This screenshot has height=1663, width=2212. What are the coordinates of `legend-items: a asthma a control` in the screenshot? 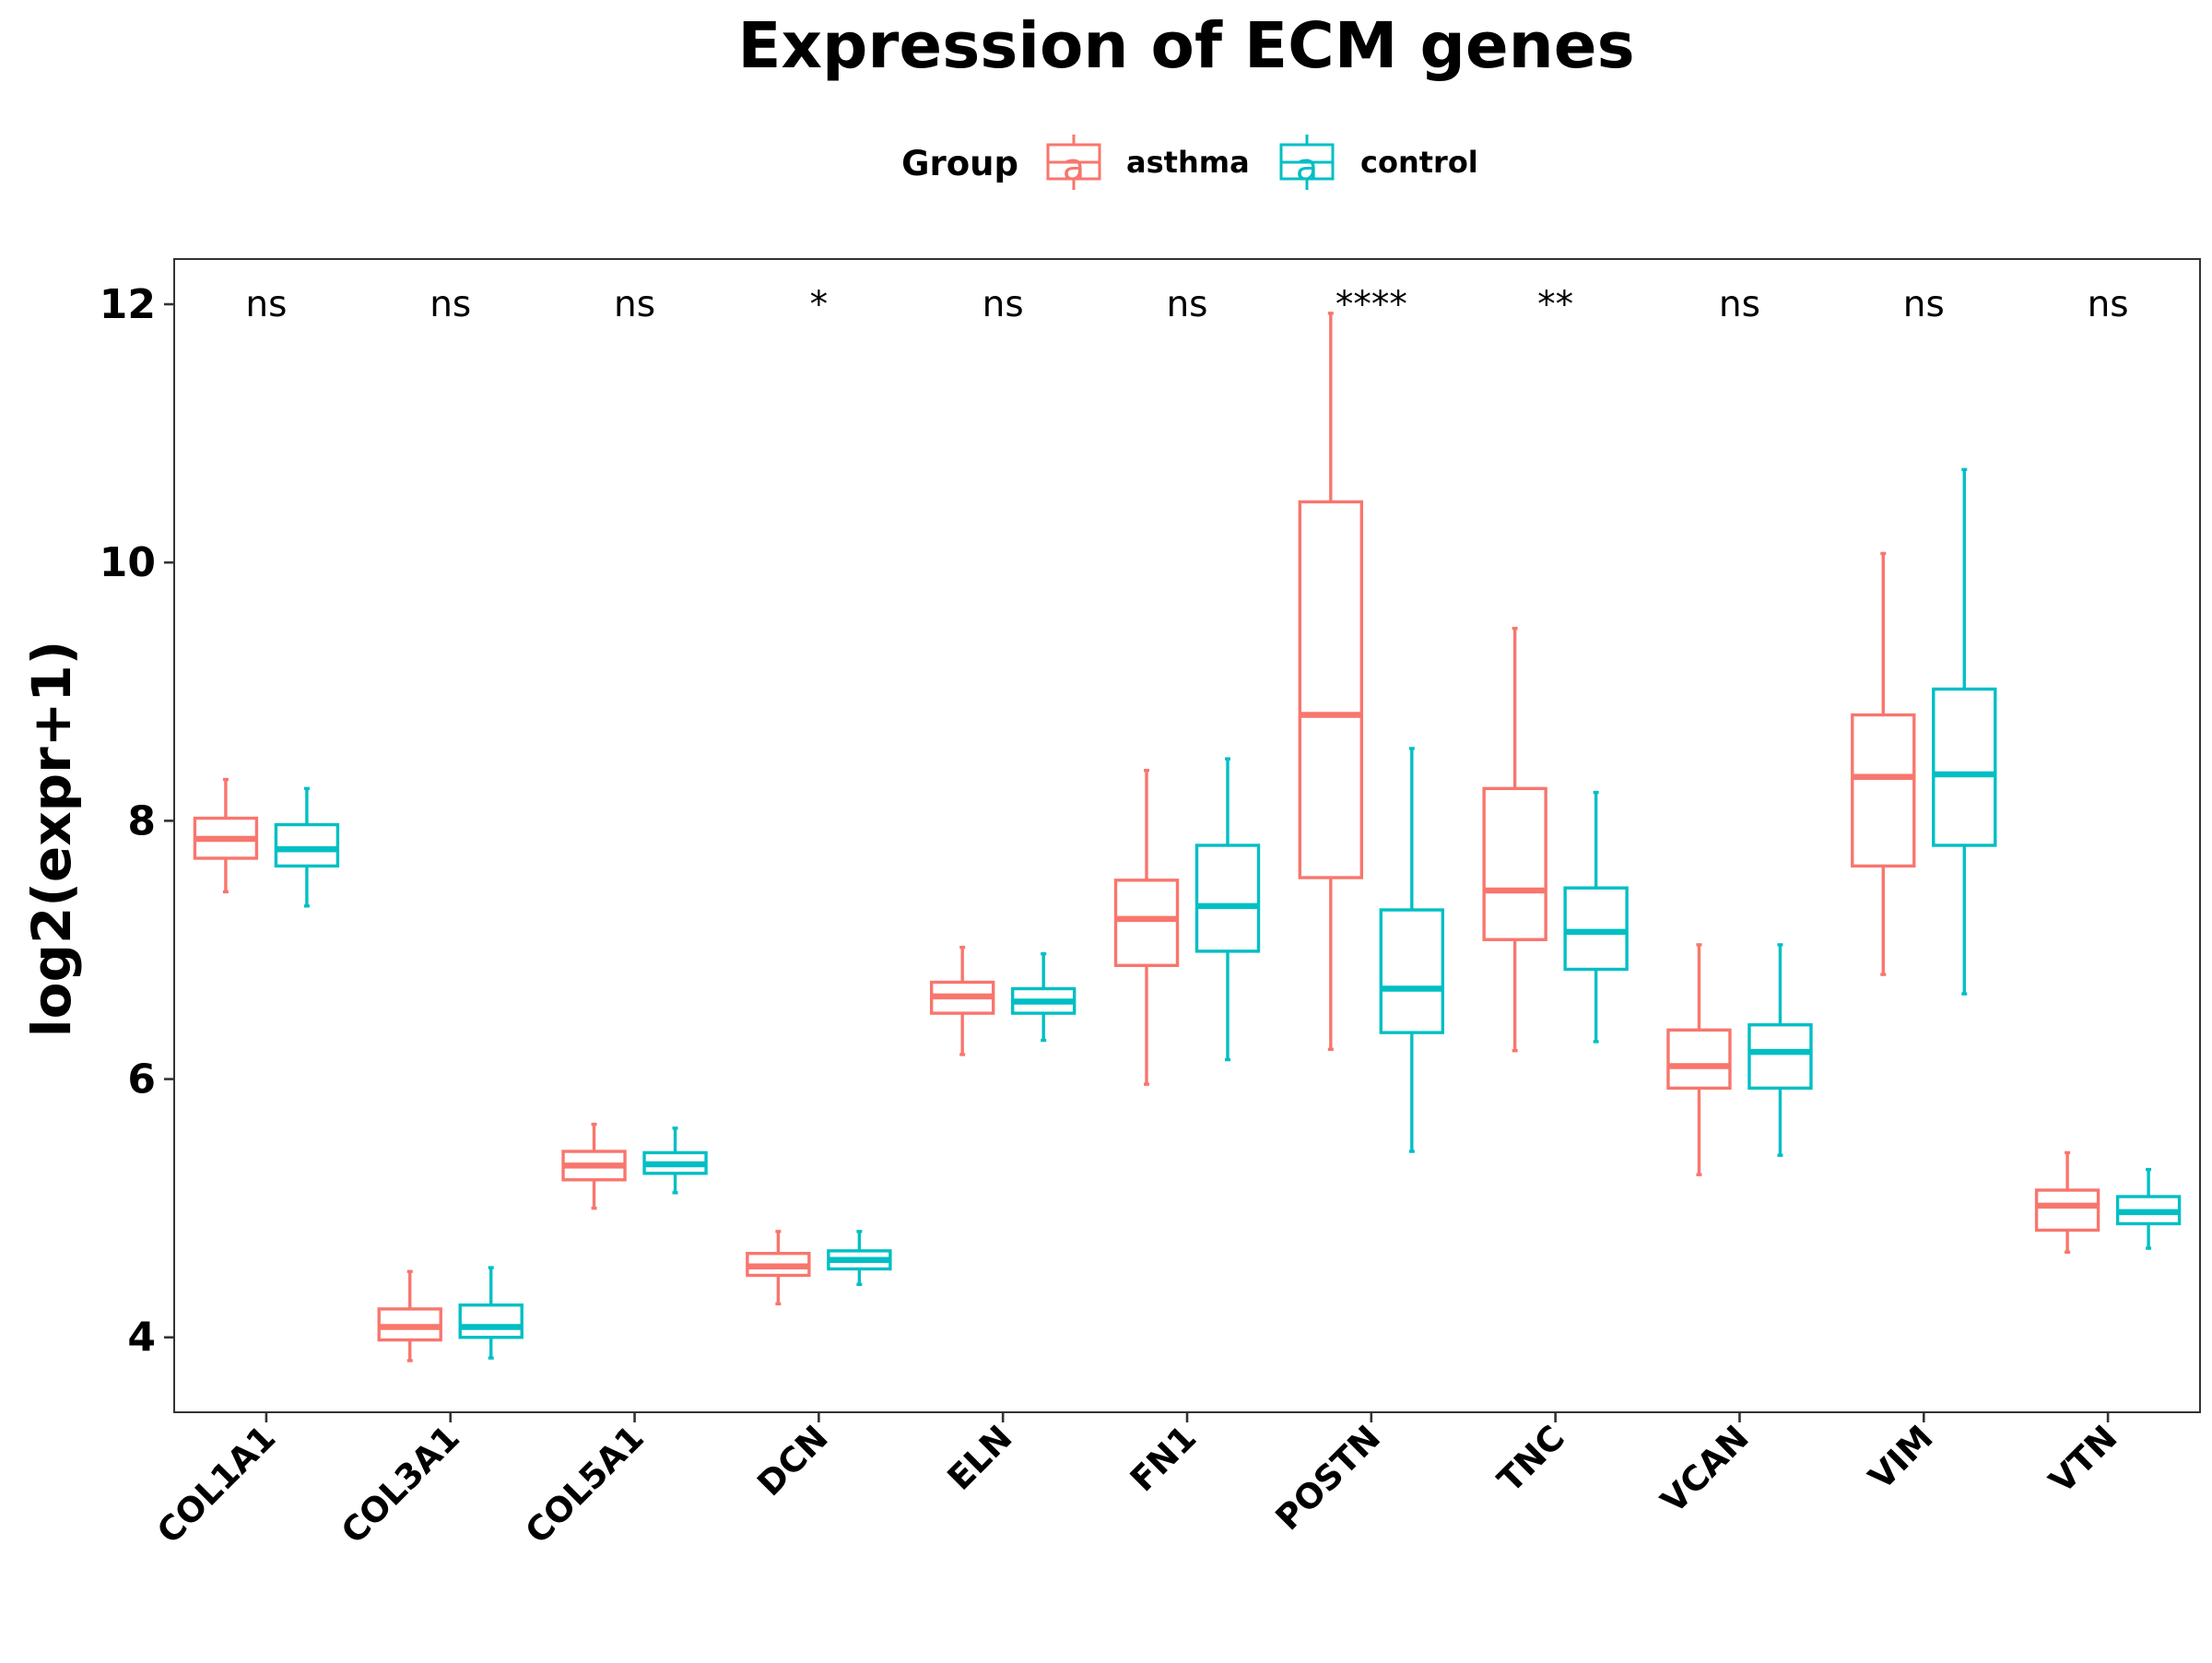 It's located at (1262, 162).